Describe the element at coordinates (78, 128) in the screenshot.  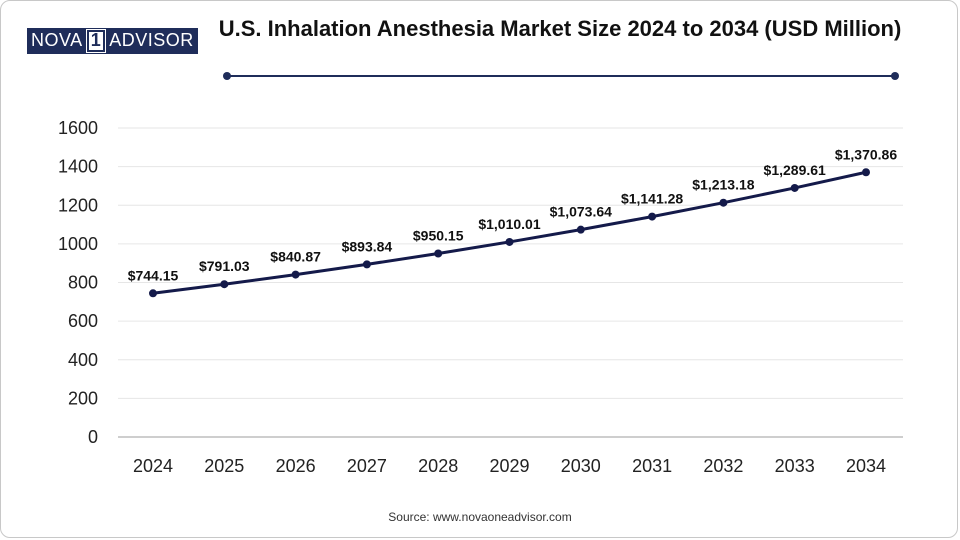
I see `y-tick-label: 1600` at that location.